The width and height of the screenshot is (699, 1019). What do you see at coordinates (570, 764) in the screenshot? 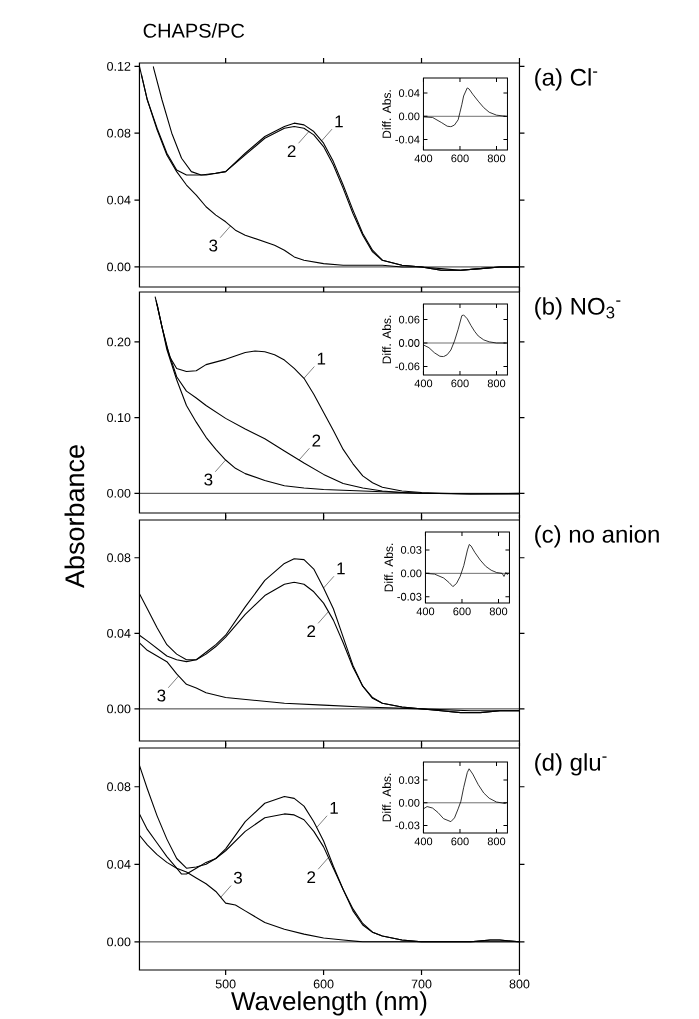
I see `text: (d) glu$^{-}$` at bounding box center [570, 764].